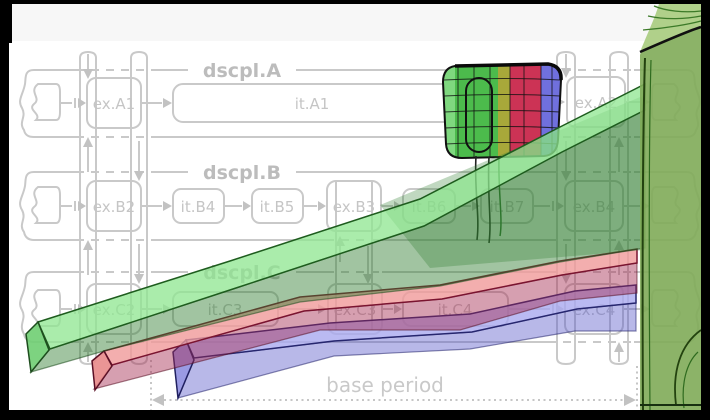 This screenshot has width=710, height=420. I want to click on label-dscpl-A: dscpl.A, so click(242, 71).